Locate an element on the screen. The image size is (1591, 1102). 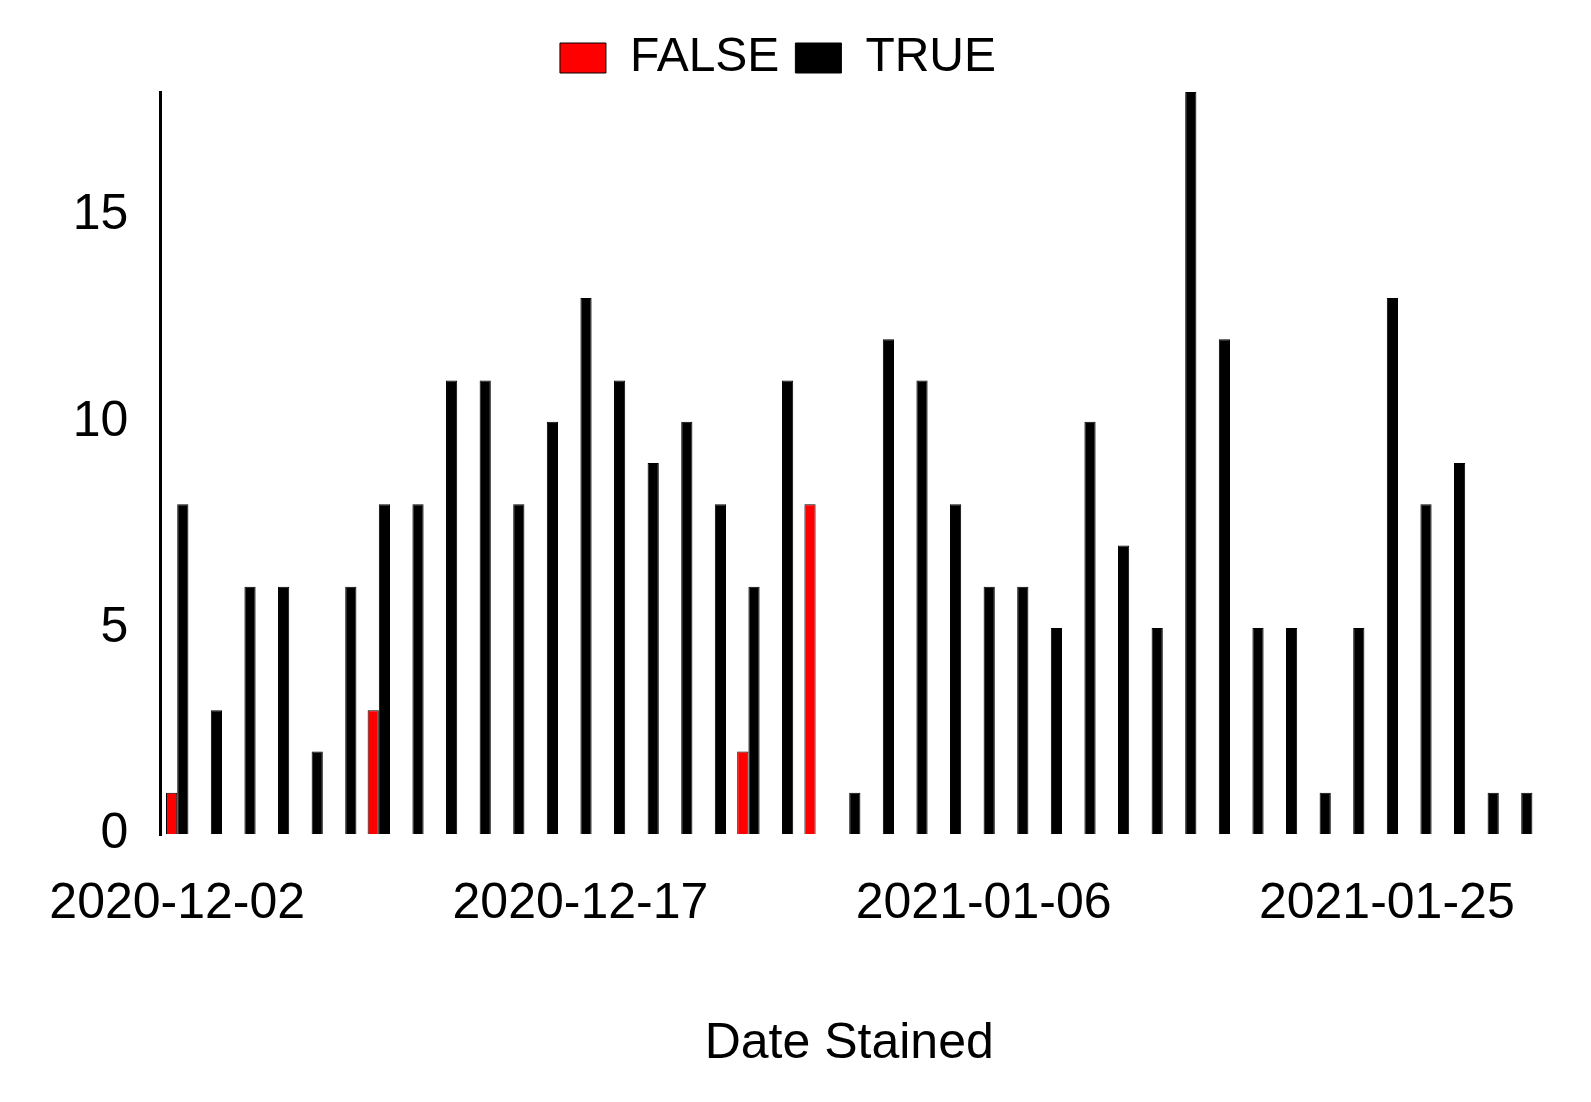
legend-label: FALSE is located at coordinates (704, 55).